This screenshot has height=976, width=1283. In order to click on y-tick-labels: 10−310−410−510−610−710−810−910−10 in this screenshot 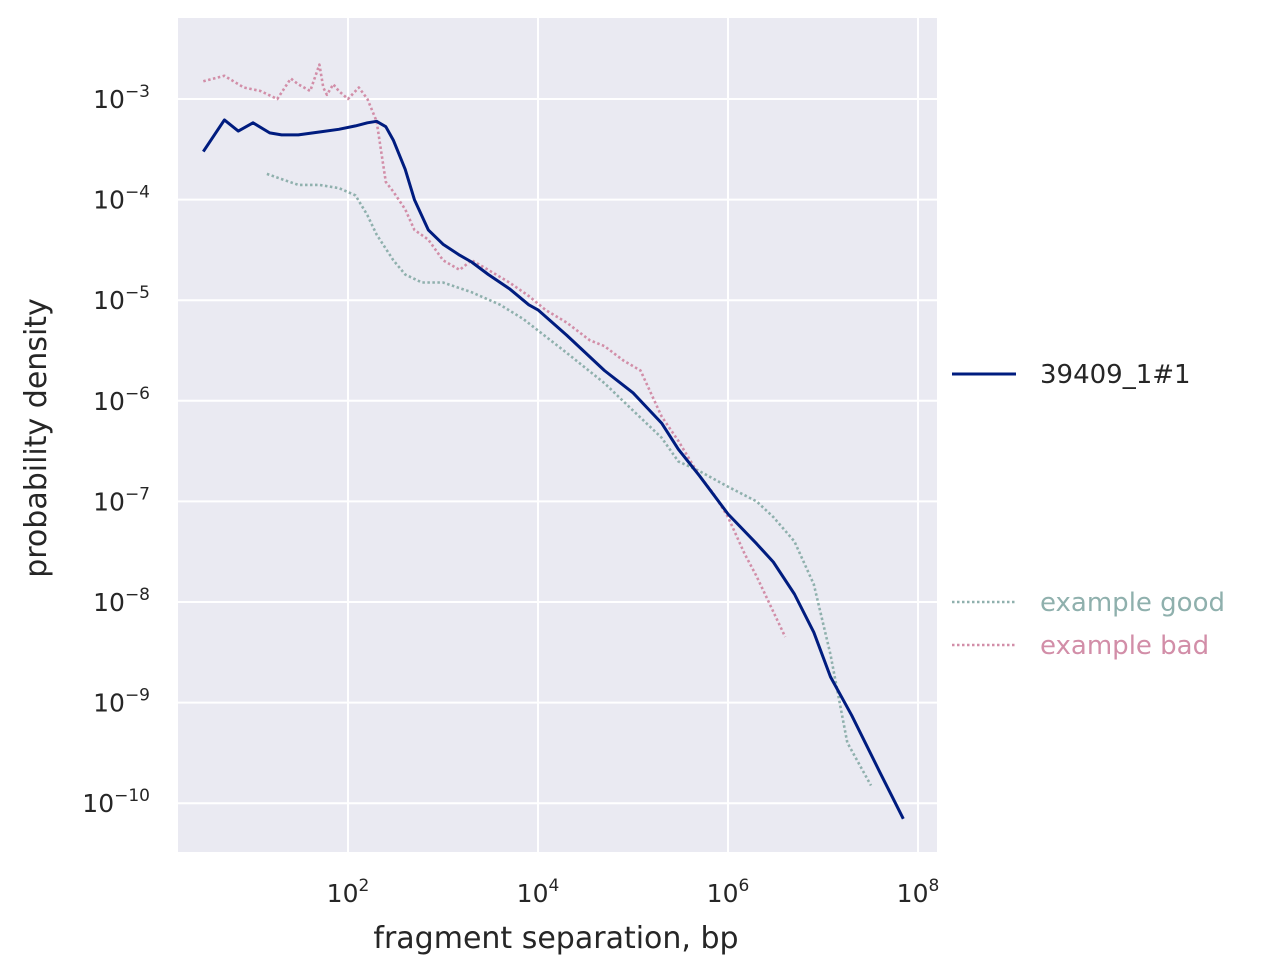, I will do `click(116, 450)`.